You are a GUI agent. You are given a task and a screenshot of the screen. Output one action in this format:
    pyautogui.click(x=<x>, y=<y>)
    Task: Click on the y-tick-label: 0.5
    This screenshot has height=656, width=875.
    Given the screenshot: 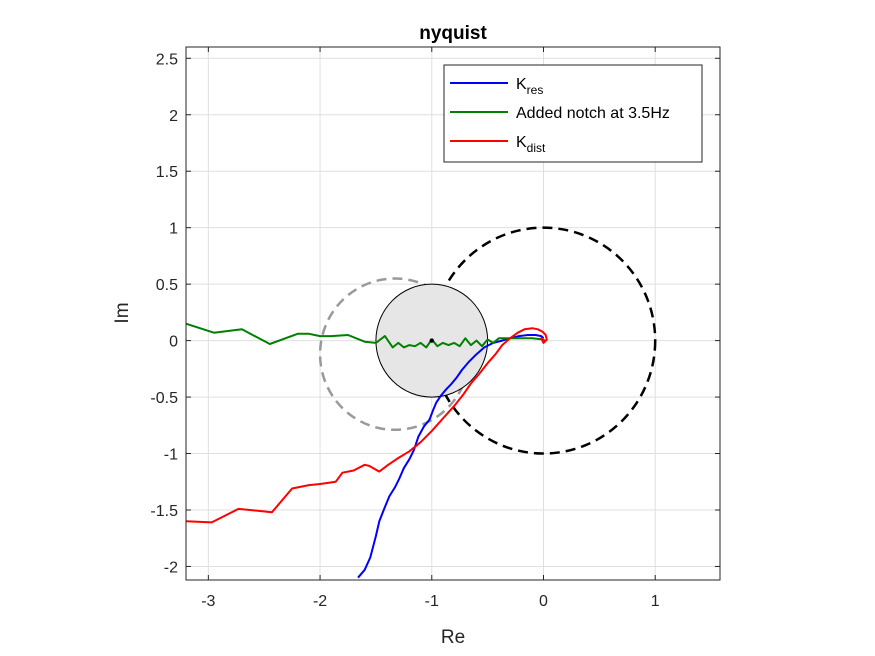 What is the action you would take?
    pyautogui.click(x=167, y=285)
    